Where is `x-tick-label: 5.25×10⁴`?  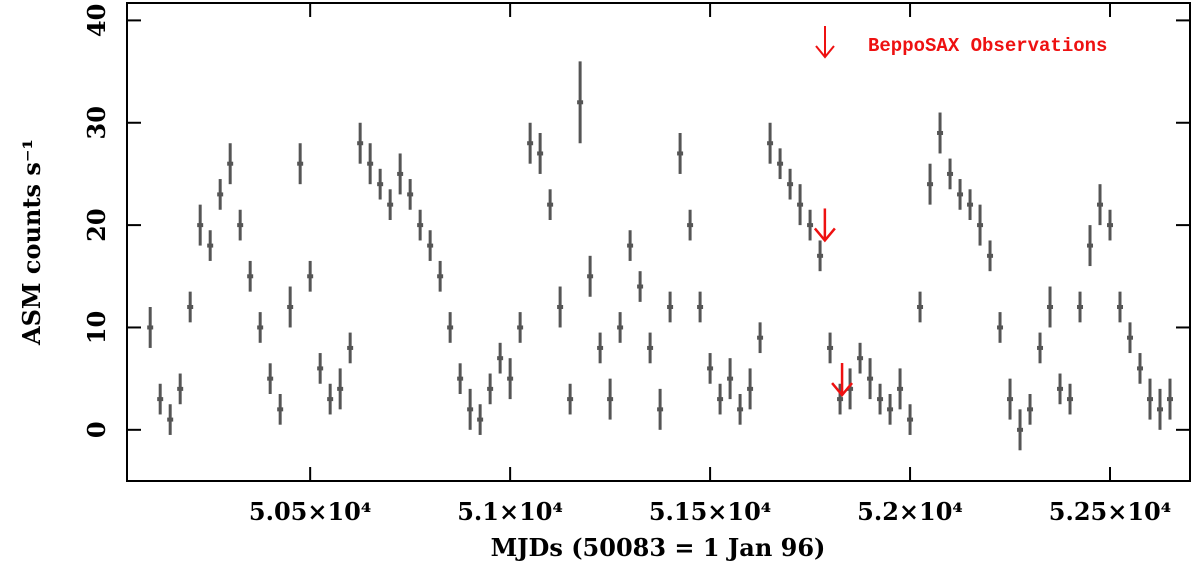
x-tick-label: 5.25×10⁴ is located at coordinates (1110, 511).